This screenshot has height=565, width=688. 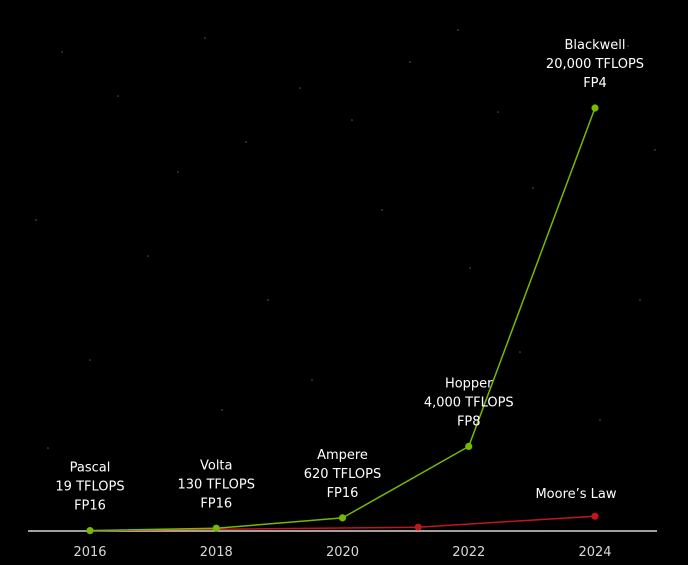 I want to click on x-tick-label: 2022, so click(x=468, y=552).